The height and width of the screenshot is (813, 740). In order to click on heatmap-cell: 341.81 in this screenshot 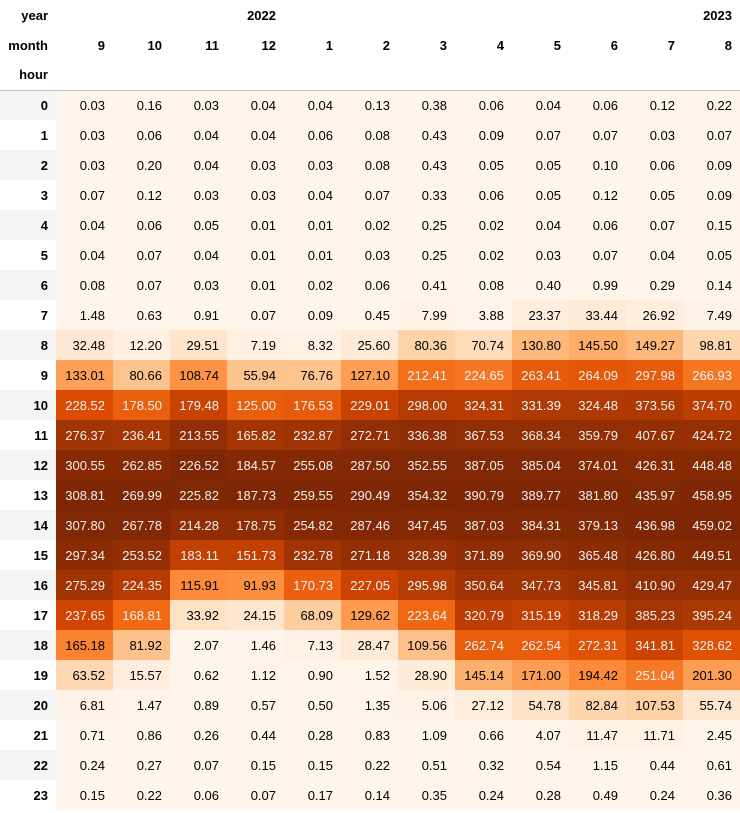, I will do `click(654, 645)`.